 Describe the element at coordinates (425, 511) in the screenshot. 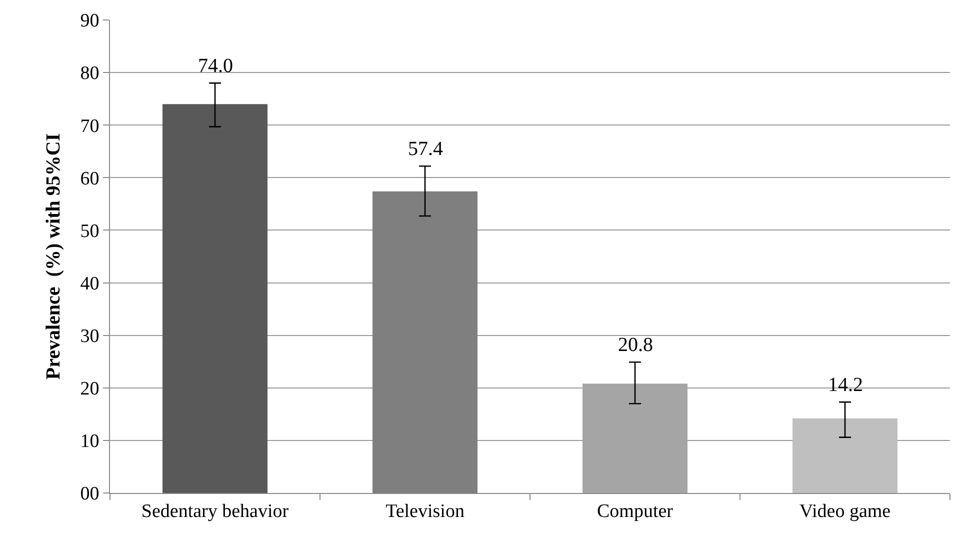

I see `x-tick-label: Television` at that location.